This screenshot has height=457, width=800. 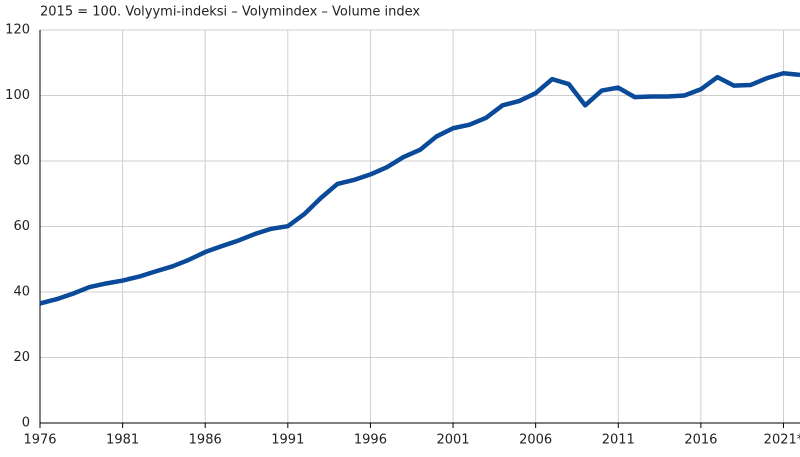 I want to click on y-tick-label: 20, so click(x=21, y=357).